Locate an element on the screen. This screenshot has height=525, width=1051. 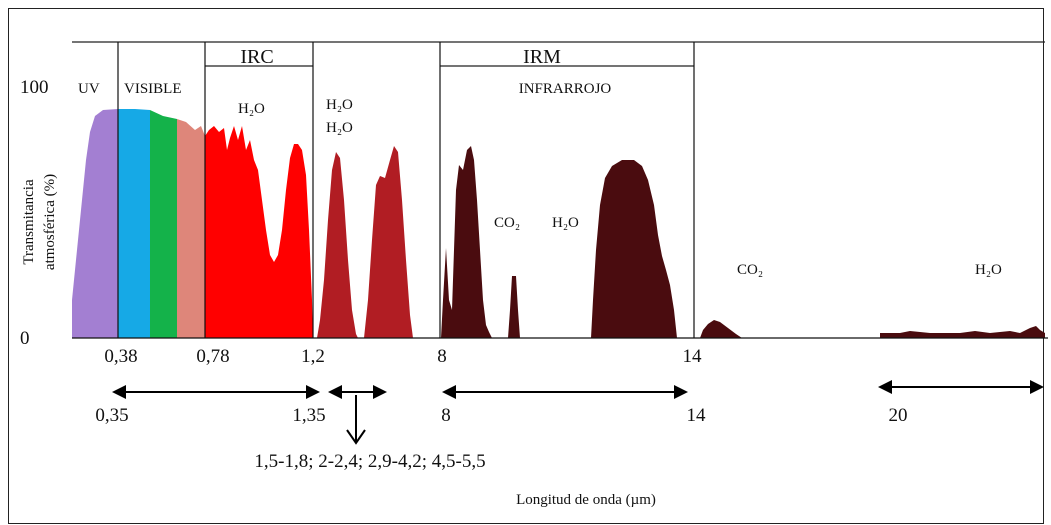
red-band-fill is located at coordinates (259, 232).